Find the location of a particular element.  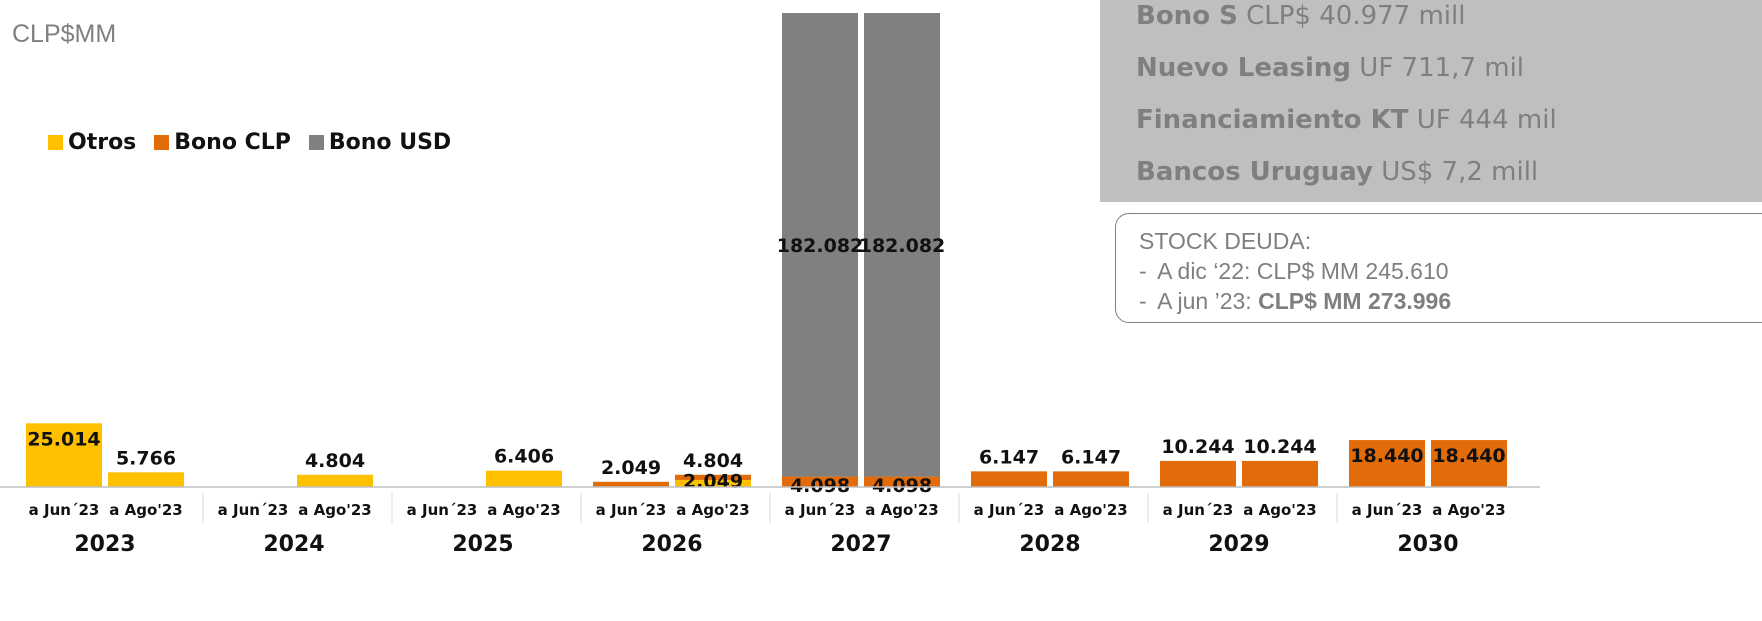

stock-line-dic-label: A dic ‘22: CLP$ MM 245.610 is located at coordinates (1303, 271).